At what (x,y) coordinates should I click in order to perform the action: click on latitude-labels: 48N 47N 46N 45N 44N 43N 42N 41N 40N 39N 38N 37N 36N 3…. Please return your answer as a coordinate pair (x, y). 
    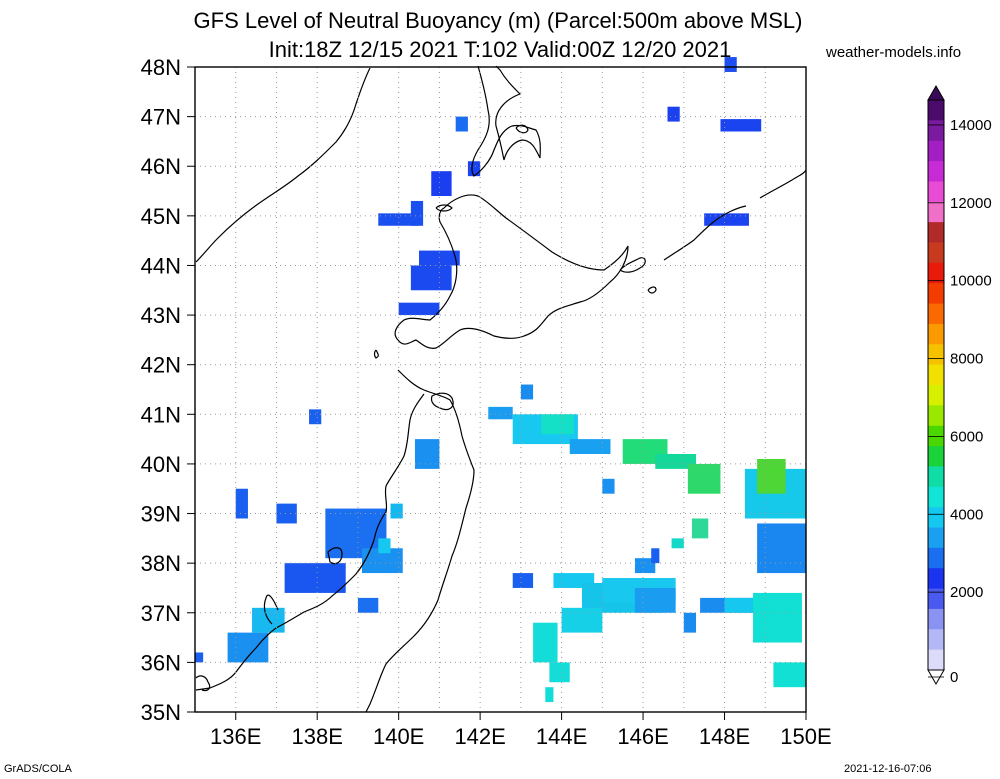
    Looking at the image, I should click on (168, 390).